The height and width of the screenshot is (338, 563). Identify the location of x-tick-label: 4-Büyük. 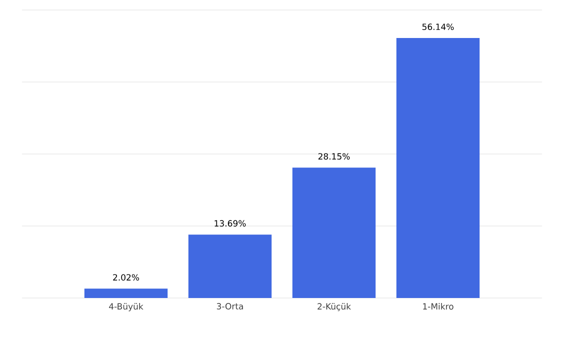
(126, 307).